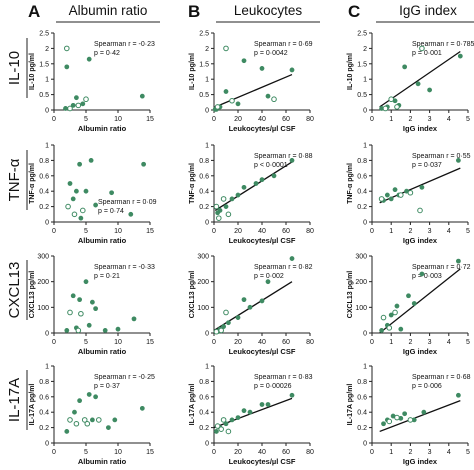 Image resolution: width=474 pixels, height=470 pixels. What do you see at coordinates (262, 452) in the screenshot?
I see `x-tick-label: 40` at bounding box center [262, 452].